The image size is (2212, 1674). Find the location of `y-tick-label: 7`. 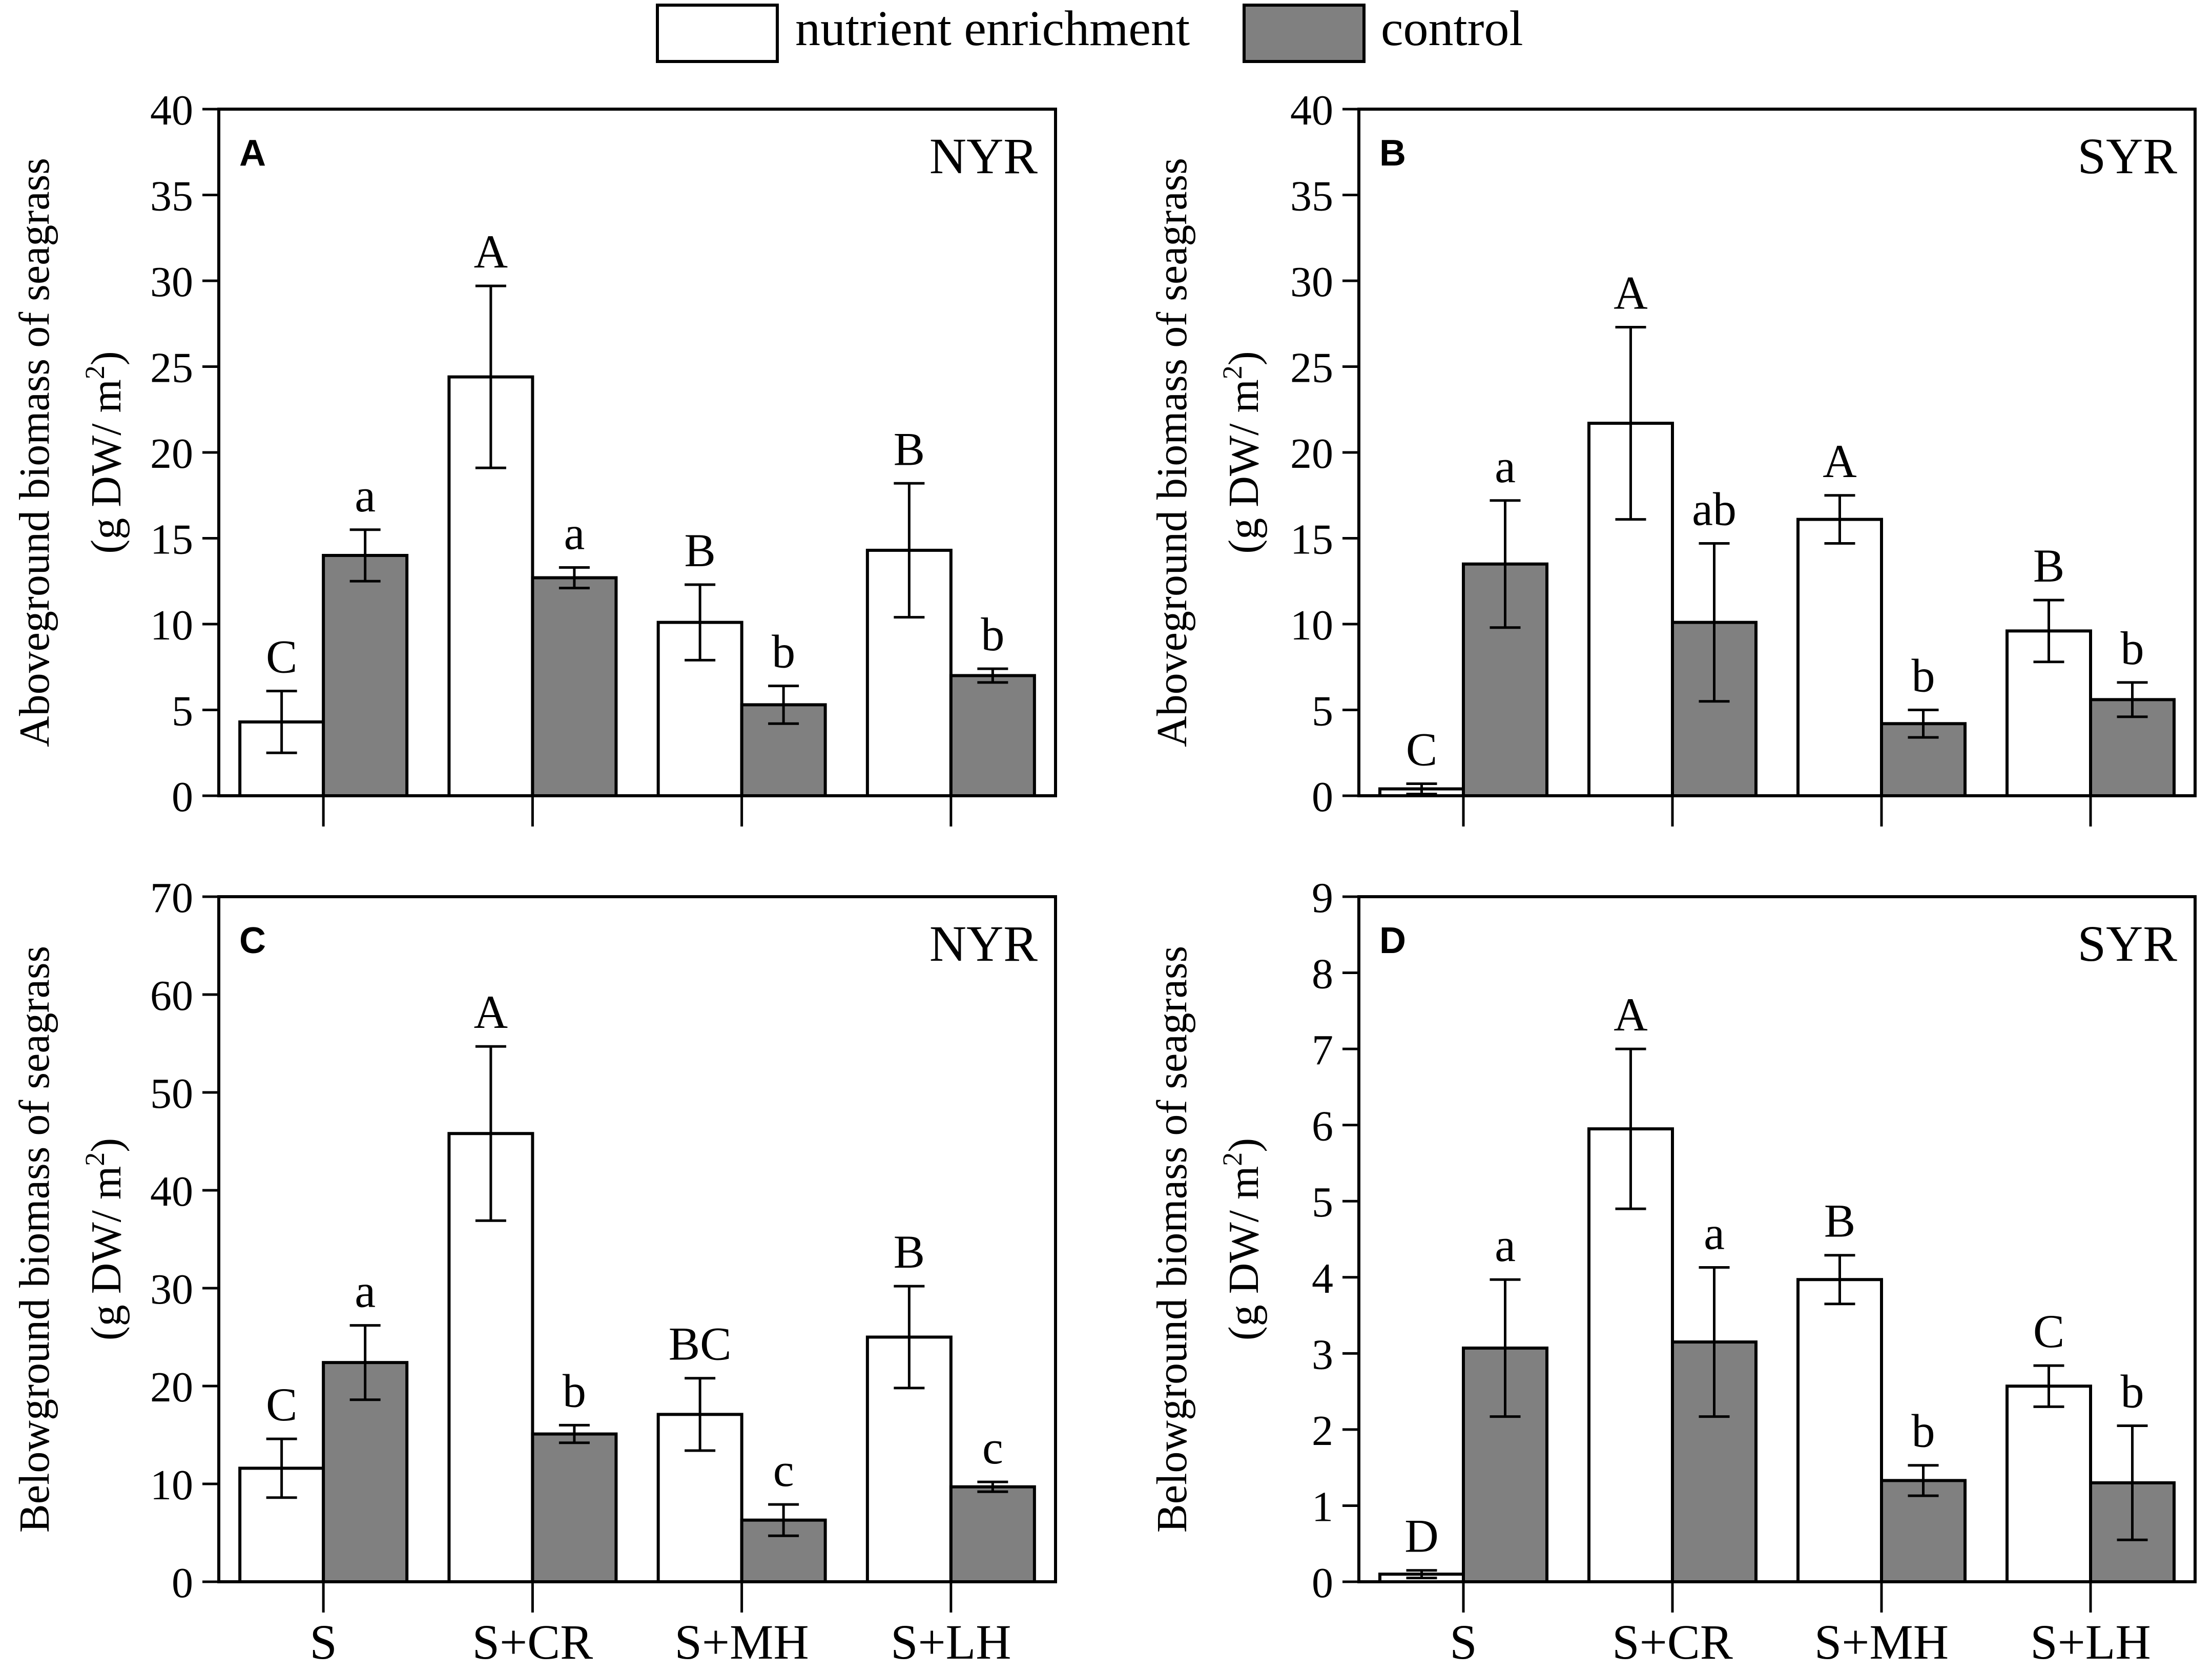

y-tick-label: 7 is located at coordinates (1322, 1050).